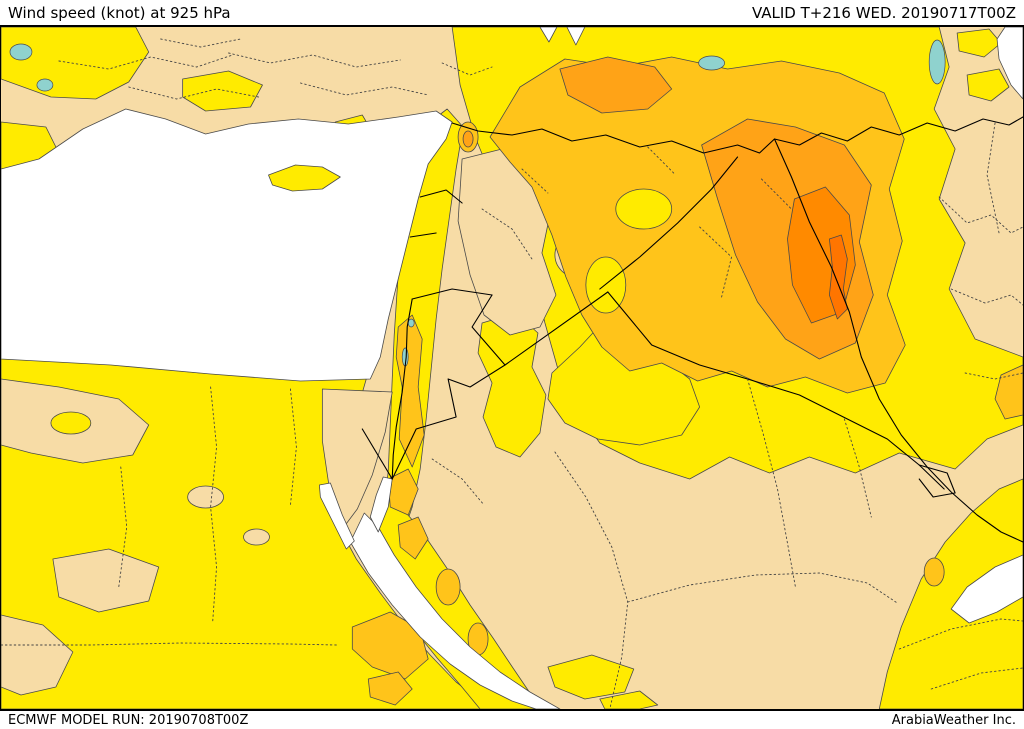 The height and width of the screenshot is (729, 1024). I want to click on tan-hole-egypt-corner, so click(37, 655).